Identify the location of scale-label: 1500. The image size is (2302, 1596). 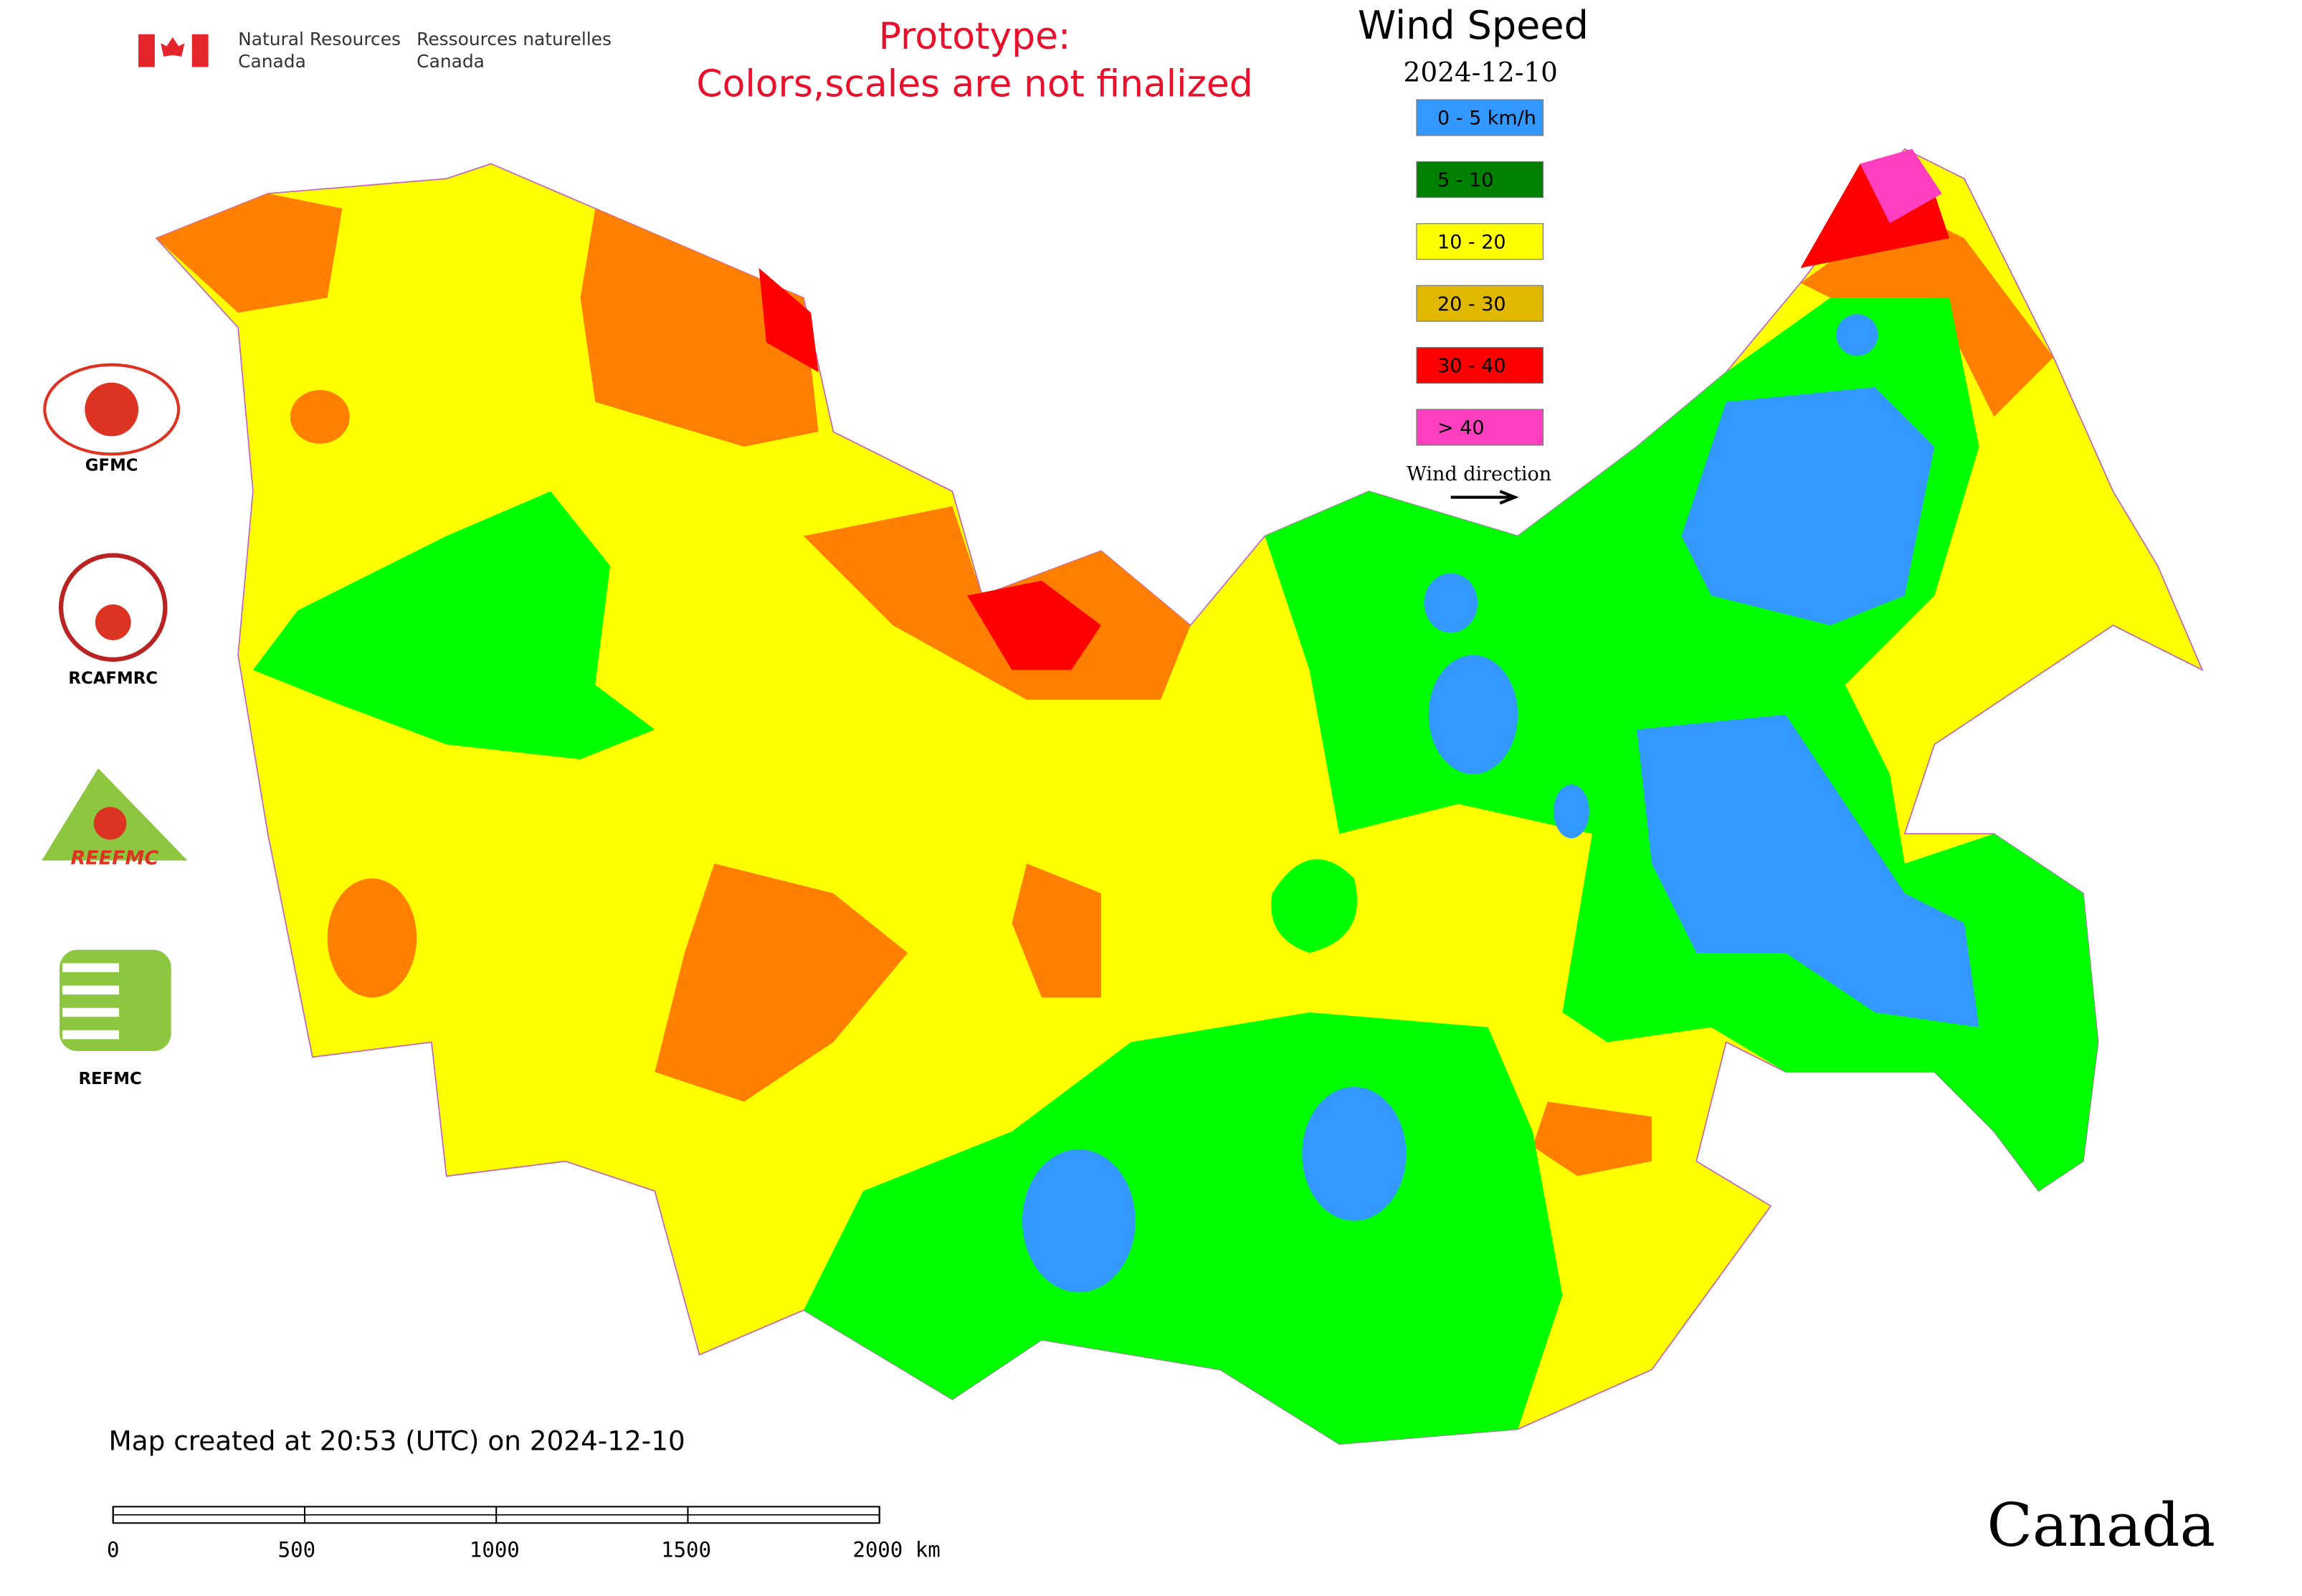
(686, 1550).